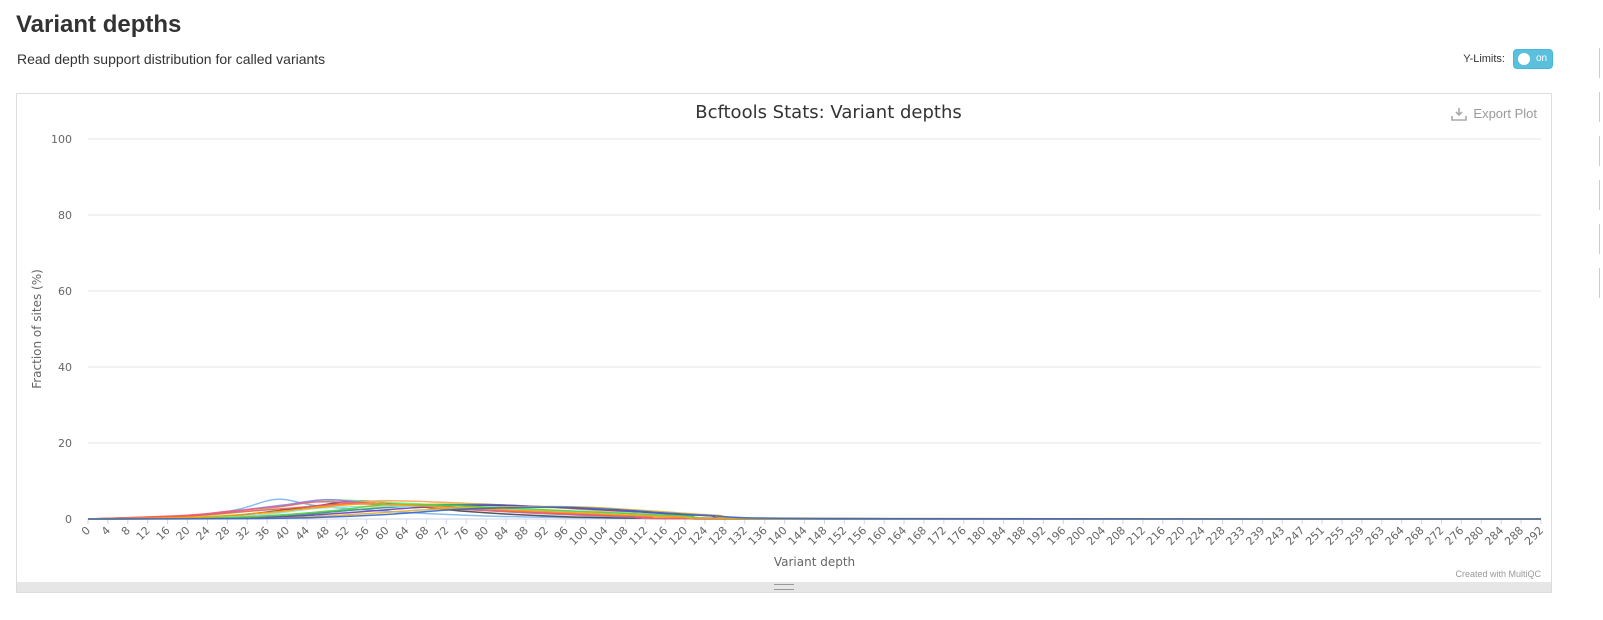 Image resolution: width=1603 pixels, height=620 pixels. Describe the element at coordinates (68, 519) in the screenshot. I see `y-tick-label: 0` at that location.